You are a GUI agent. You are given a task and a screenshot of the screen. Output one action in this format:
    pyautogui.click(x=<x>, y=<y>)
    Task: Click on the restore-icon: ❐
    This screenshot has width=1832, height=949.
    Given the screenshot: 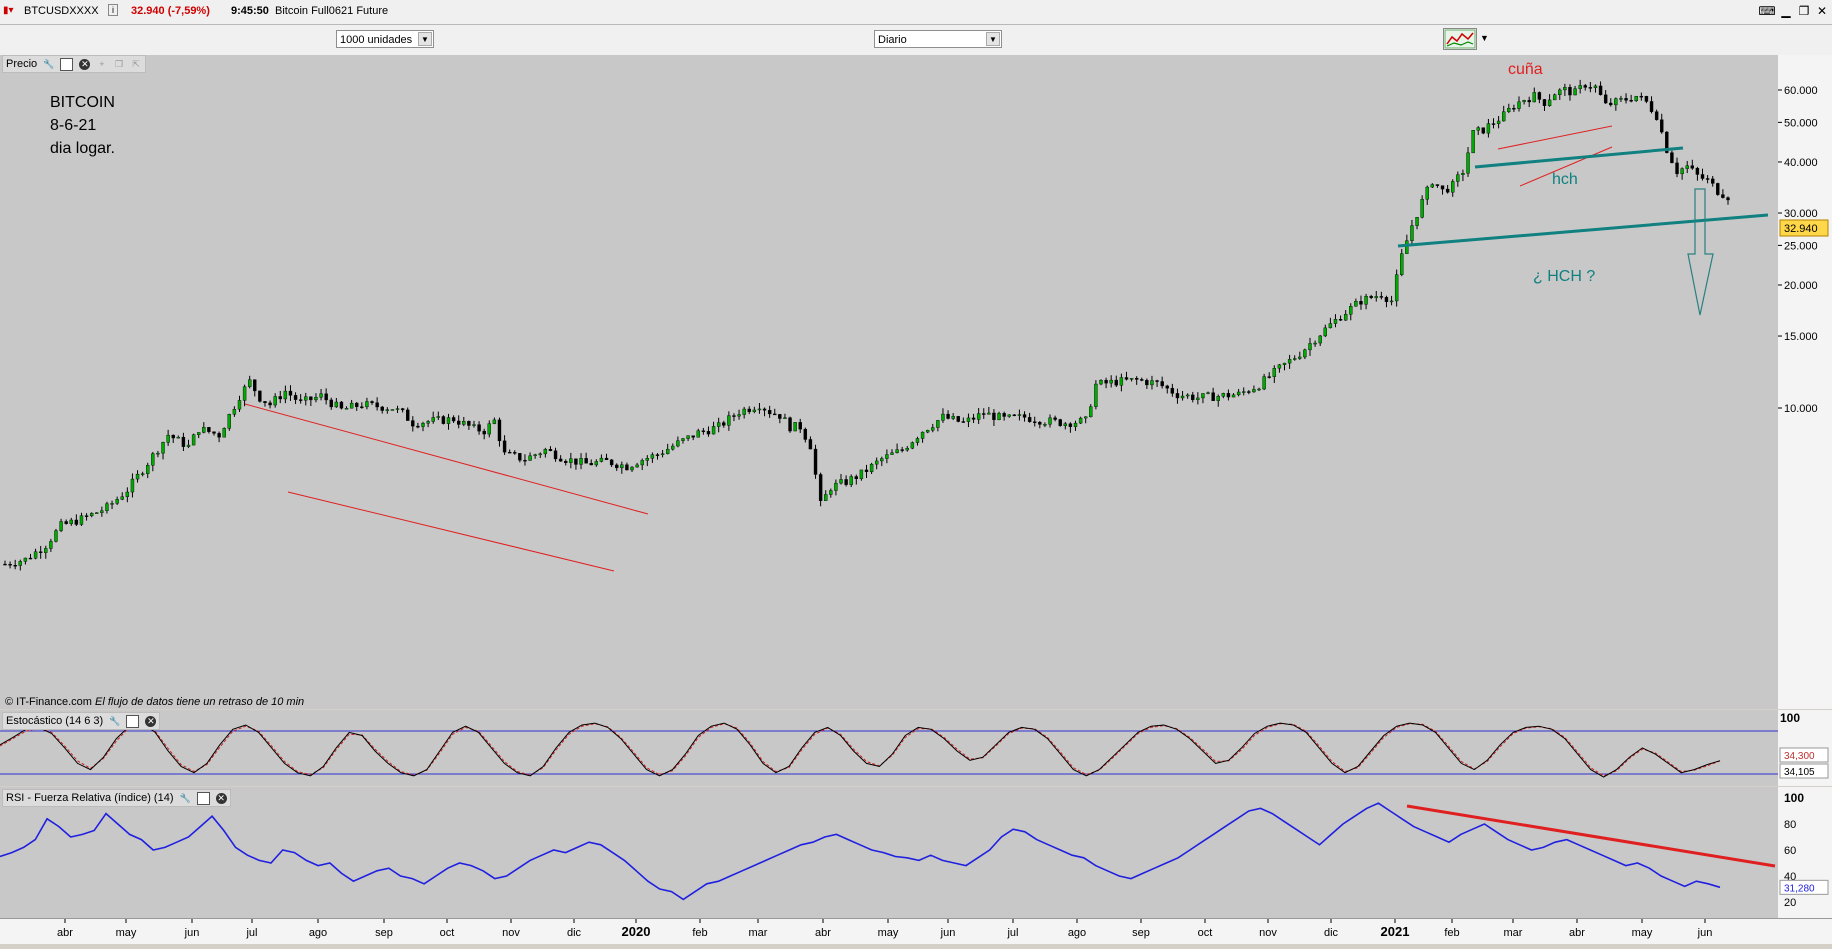 What is the action you would take?
    pyautogui.click(x=1804, y=11)
    